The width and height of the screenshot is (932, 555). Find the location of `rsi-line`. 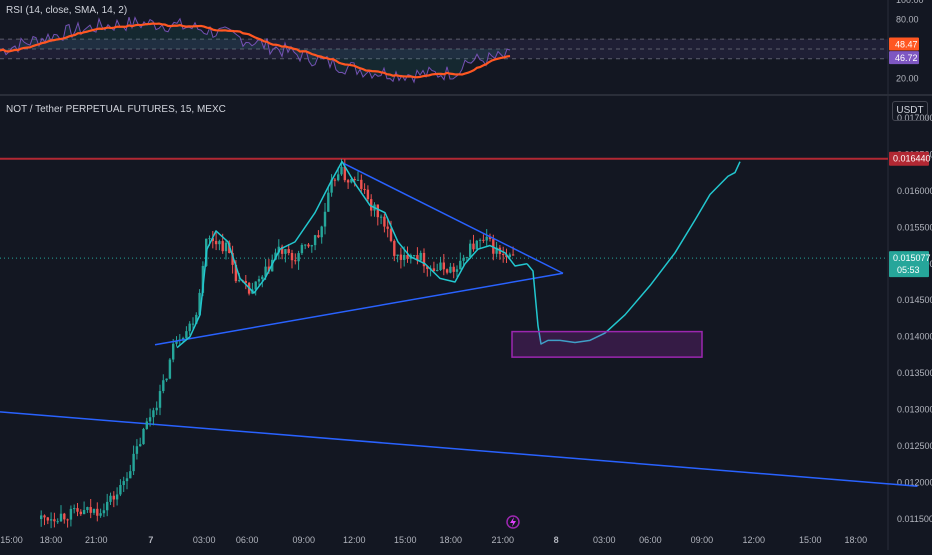

rsi-line is located at coordinates (255, 50).